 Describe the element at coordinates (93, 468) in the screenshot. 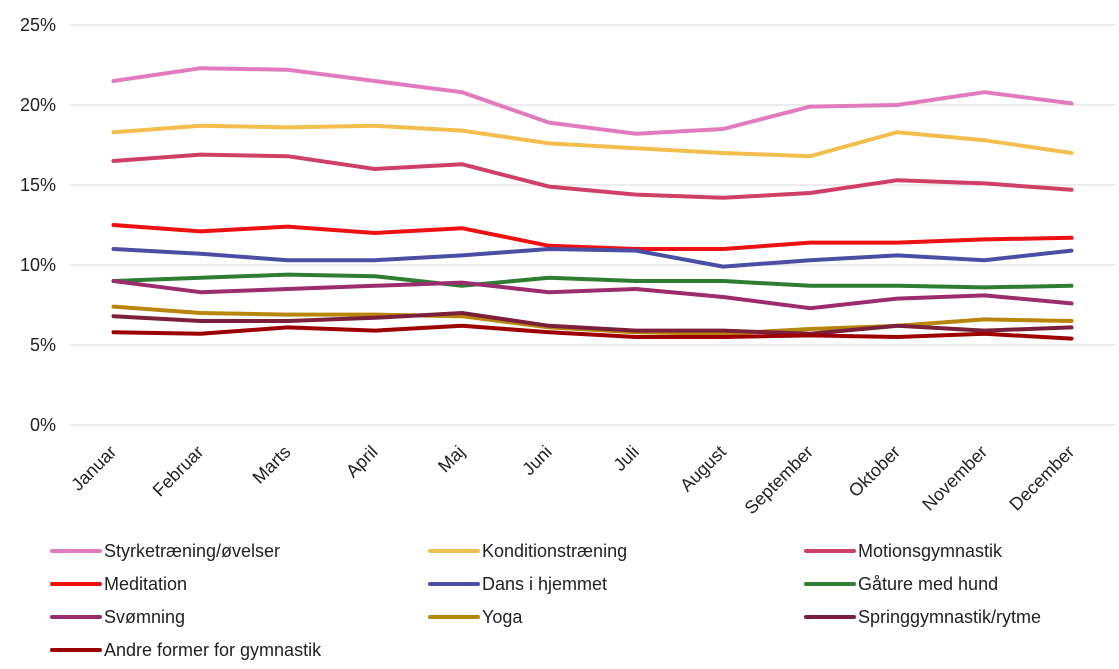

I see `x-tick-label: Januar` at that location.